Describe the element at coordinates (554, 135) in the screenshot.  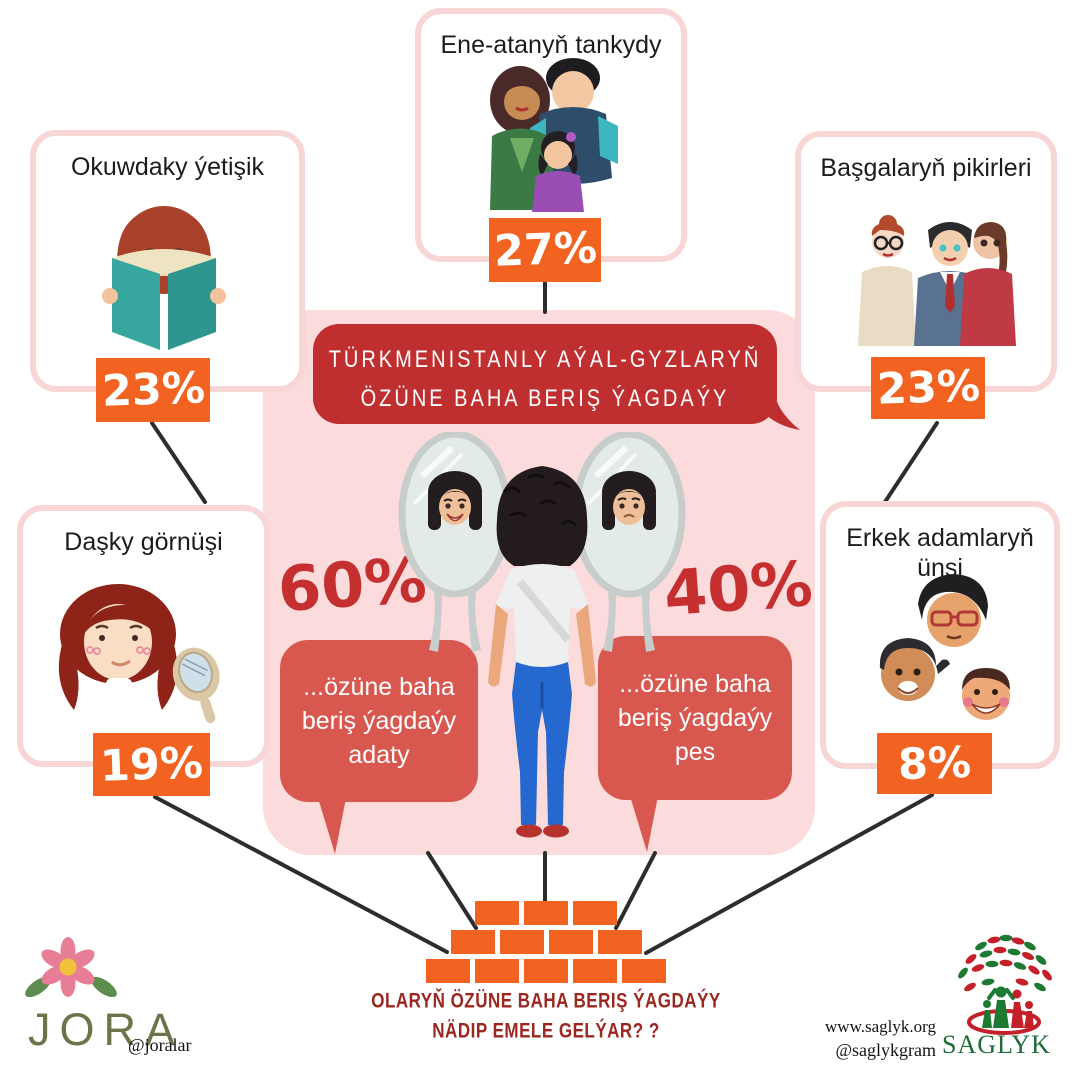
I see `family-illustration` at that location.